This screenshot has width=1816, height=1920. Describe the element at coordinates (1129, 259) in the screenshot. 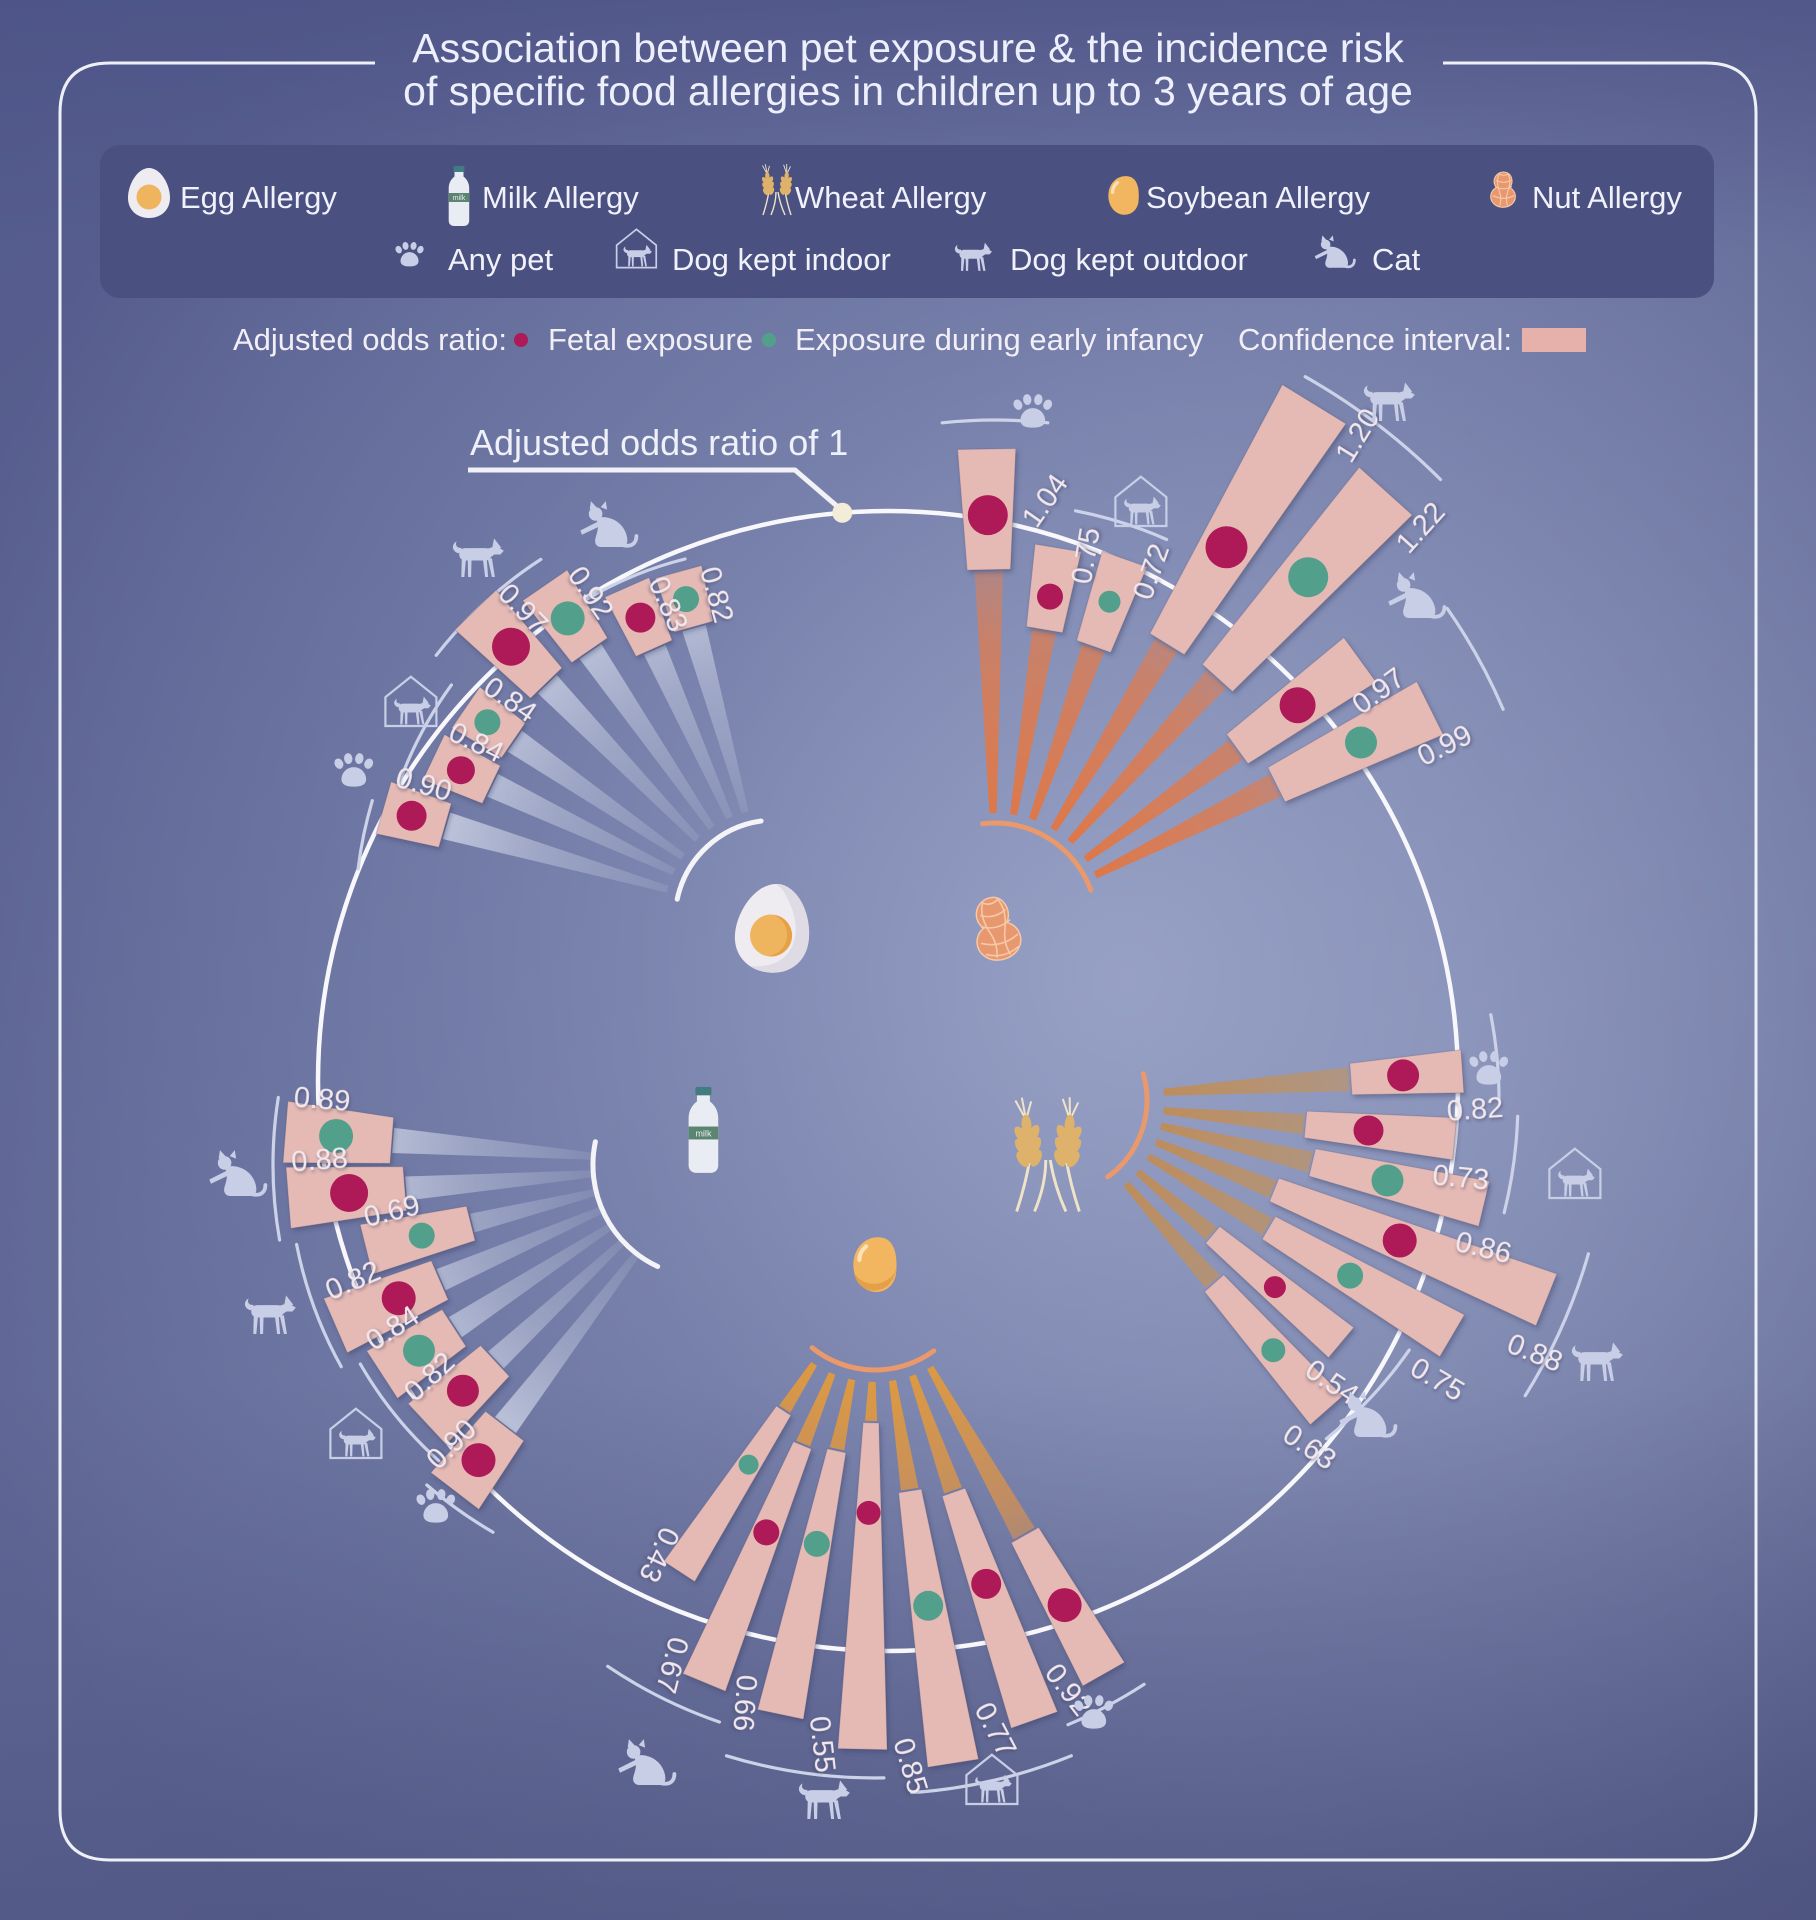

I see `svg-text: Dog kept outdoor` at that location.